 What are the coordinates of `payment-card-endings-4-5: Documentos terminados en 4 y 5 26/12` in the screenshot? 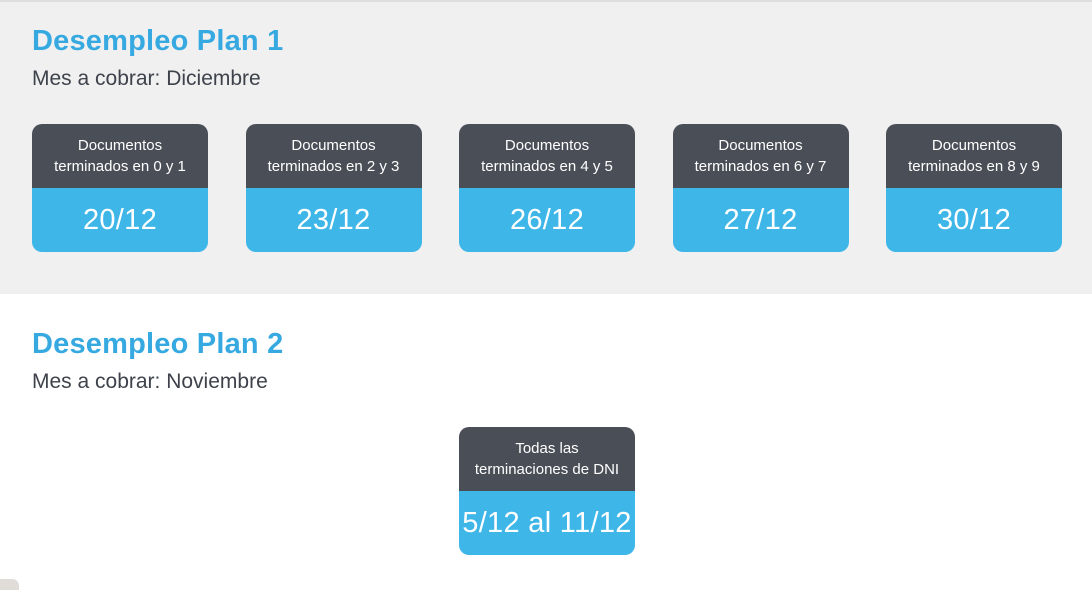 It's located at (547, 188).